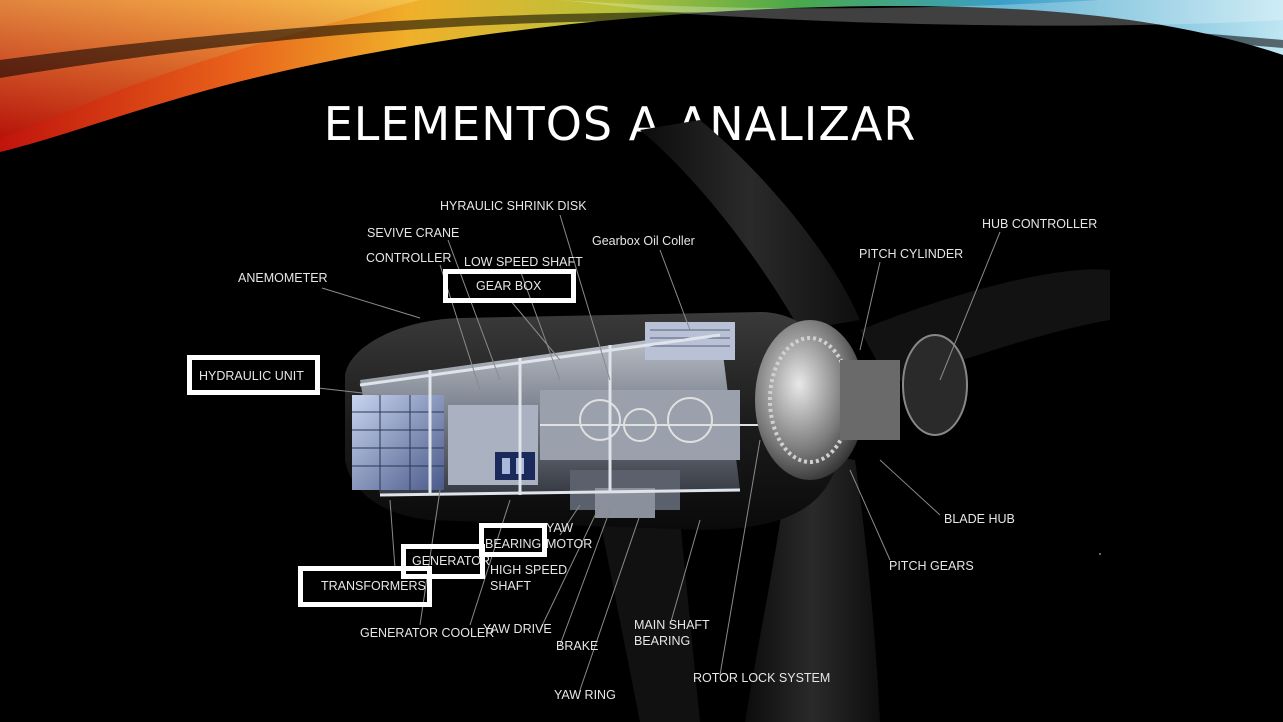 The image size is (1283, 722). Describe the element at coordinates (690, 341) in the screenshot. I see `gearbox-oil-cooler-unit` at that location.